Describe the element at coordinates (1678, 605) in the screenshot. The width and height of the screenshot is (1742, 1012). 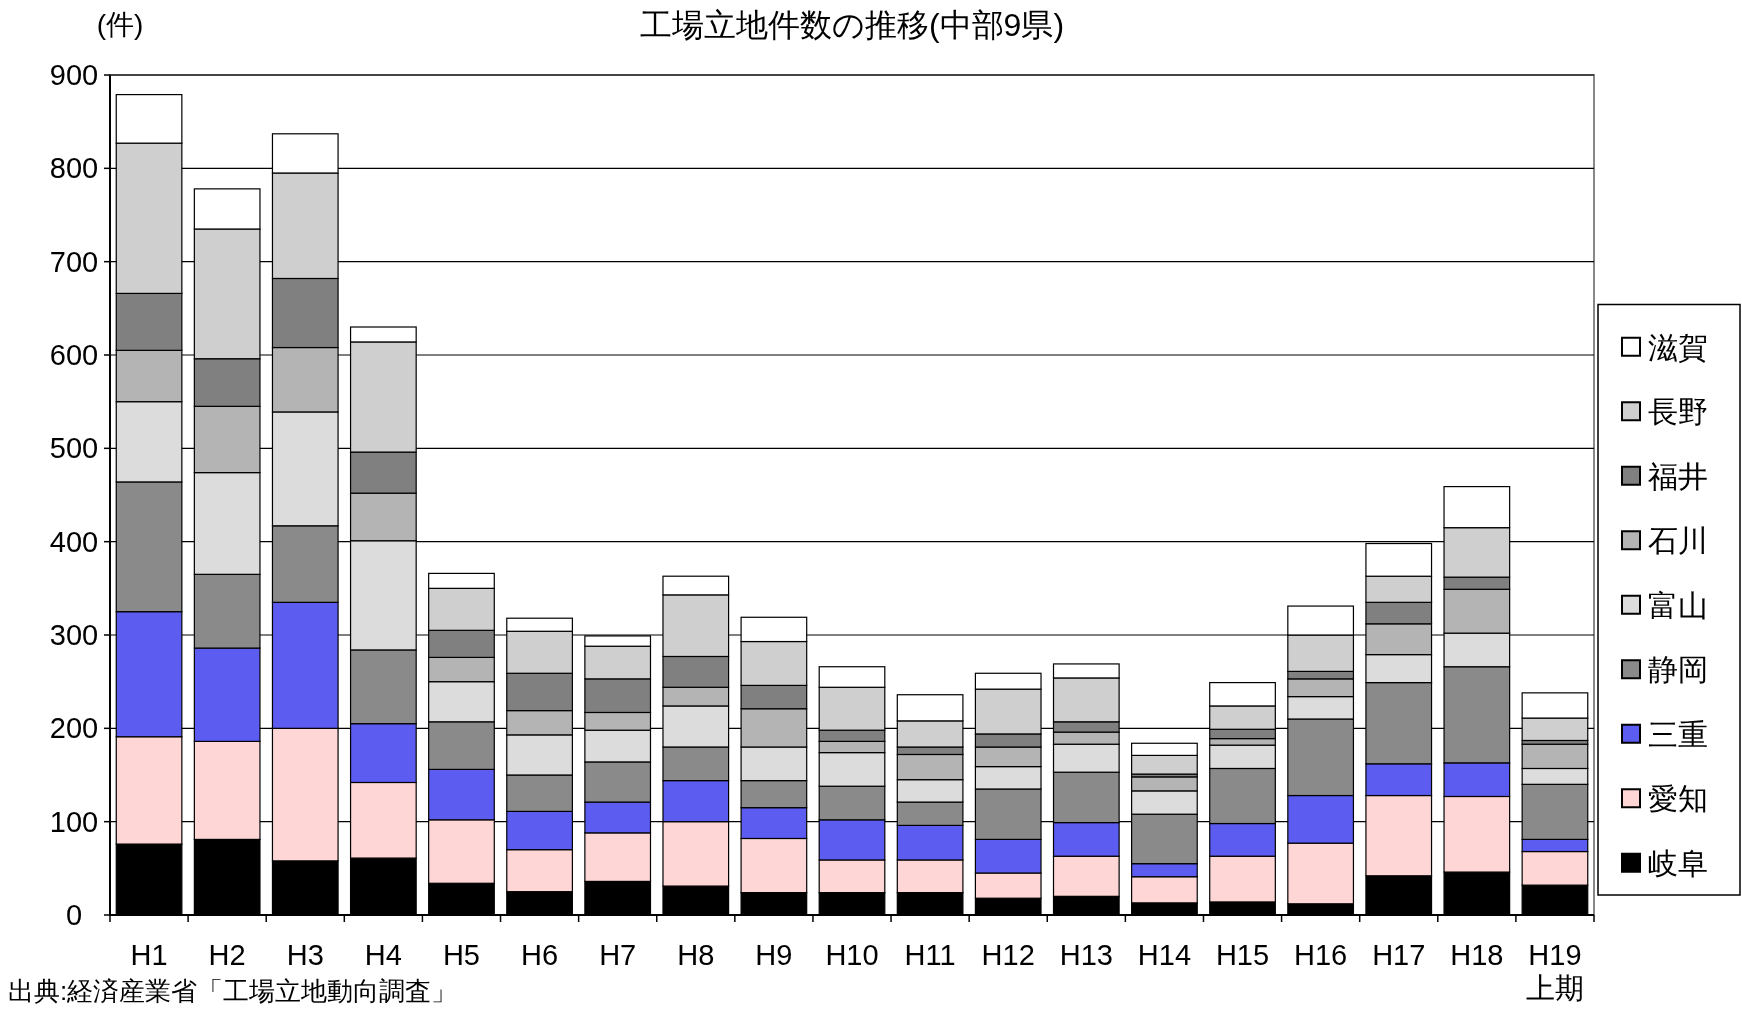
I see `legend-label: 富山` at that location.